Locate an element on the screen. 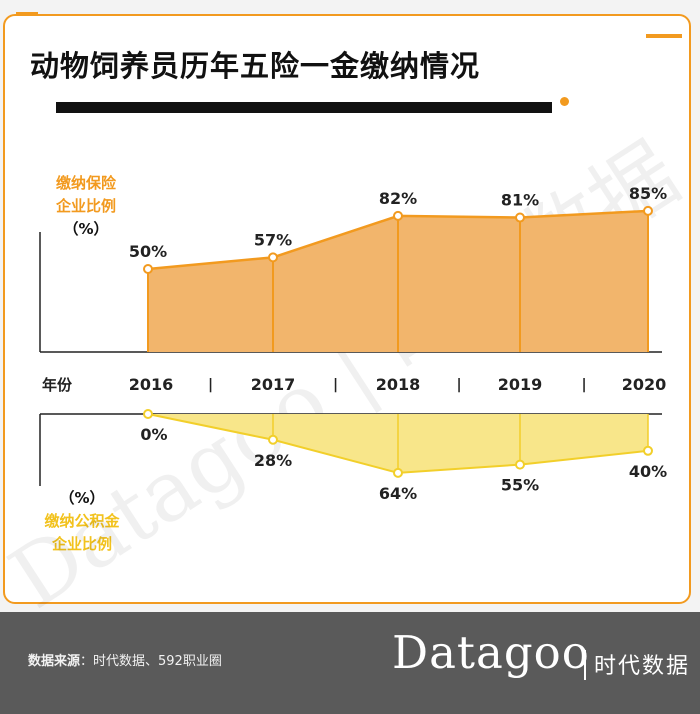 This screenshot has height=714, width=700. brand-logo-en: Datagoo is located at coordinates (491, 652).